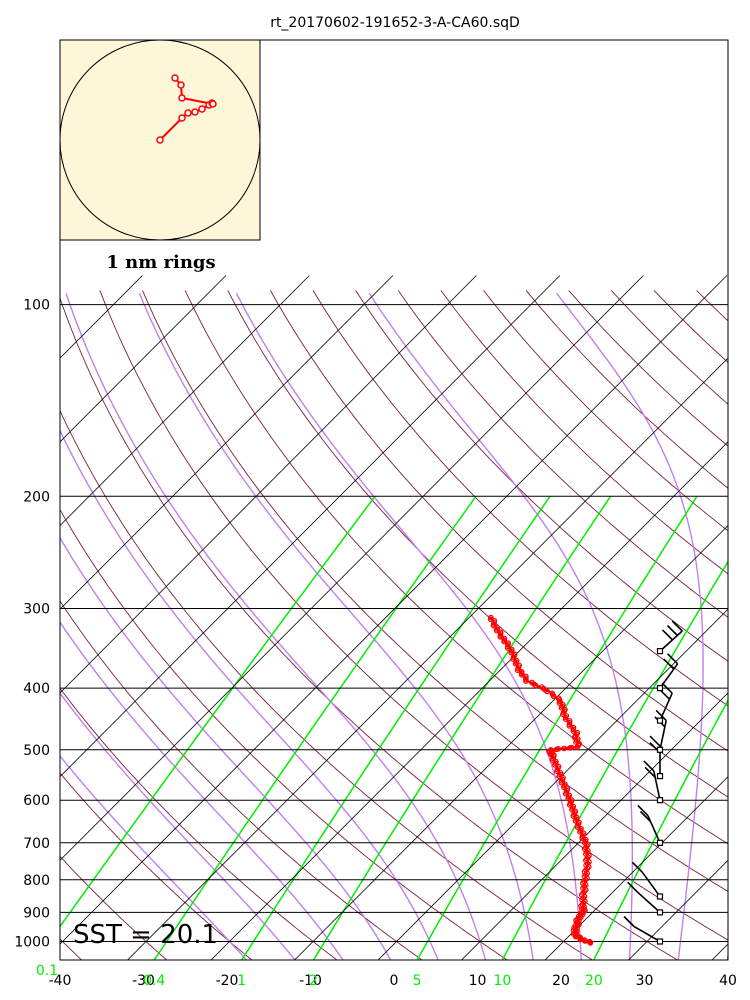 Image resolution: width=750 pixels, height=1000 pixels. I want to click on hodograph-label: 1 nm rings, so click(160, 262).